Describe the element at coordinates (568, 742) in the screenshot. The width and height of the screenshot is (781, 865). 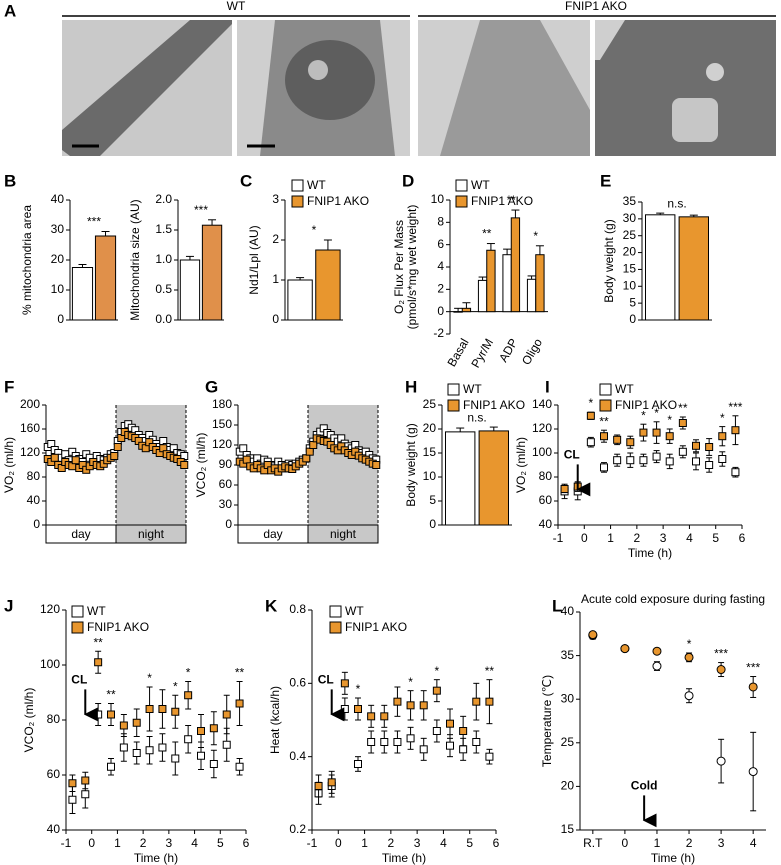
I see `y-tick-label: 25` at that location.